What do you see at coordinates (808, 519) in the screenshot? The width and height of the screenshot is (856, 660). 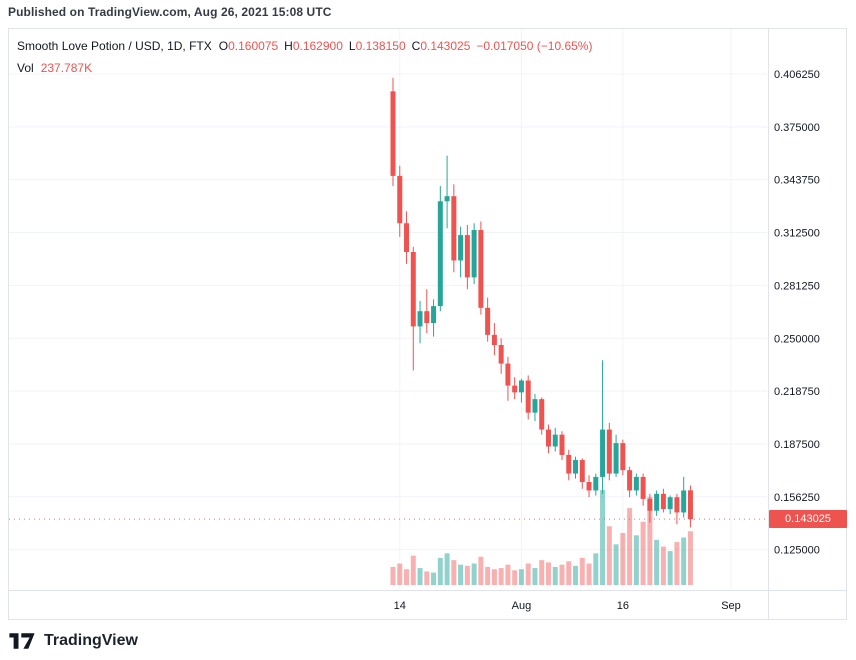 I see `last-price-label: 0.143025` at bounding box center [808, 519].